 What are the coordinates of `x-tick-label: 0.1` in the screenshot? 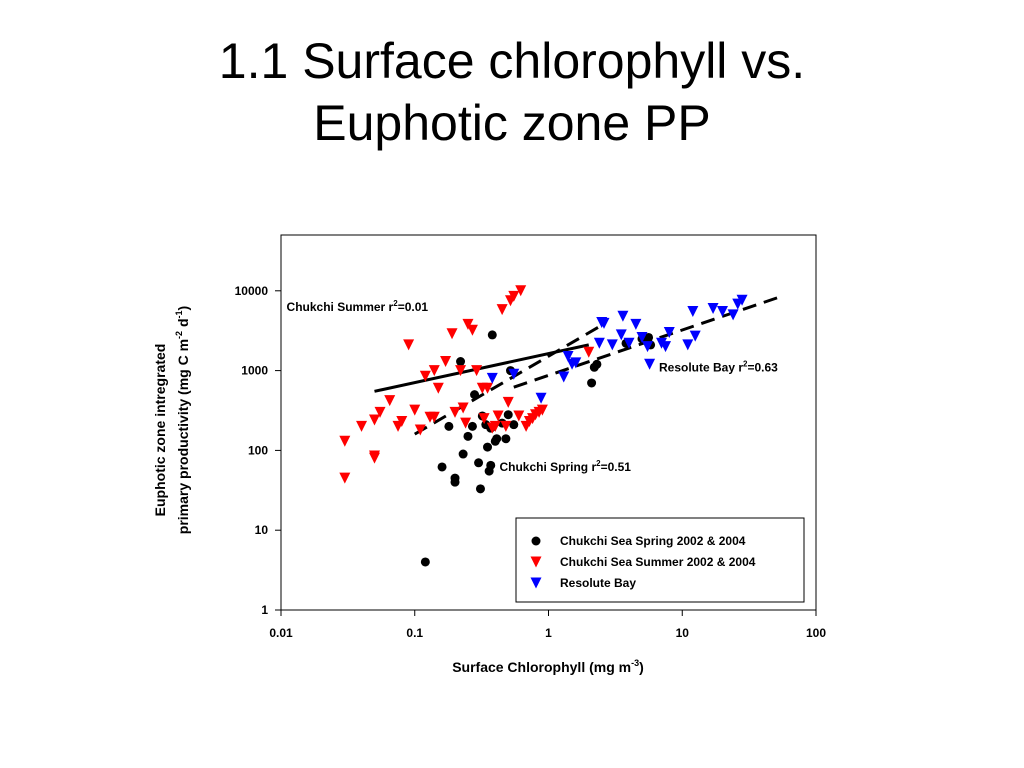 It's located at (414, 633).